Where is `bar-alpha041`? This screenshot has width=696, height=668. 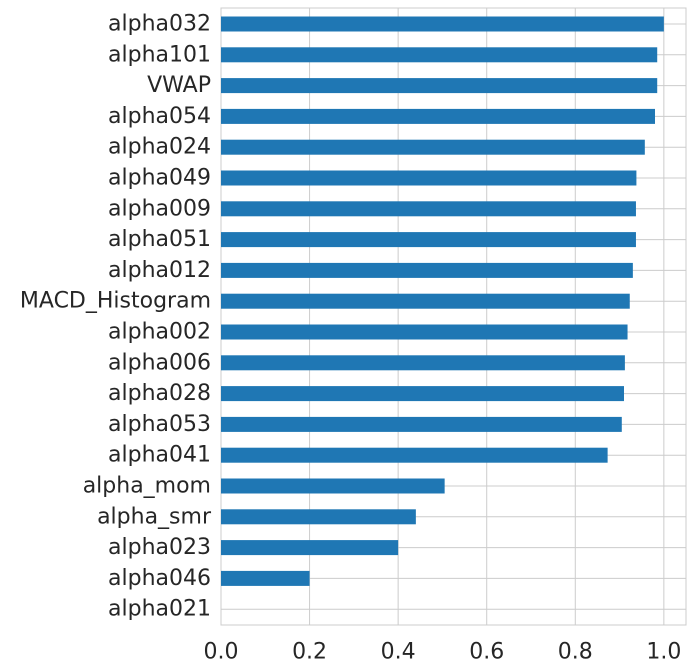 bar-alpha041 is located at coordinates (414, 455).